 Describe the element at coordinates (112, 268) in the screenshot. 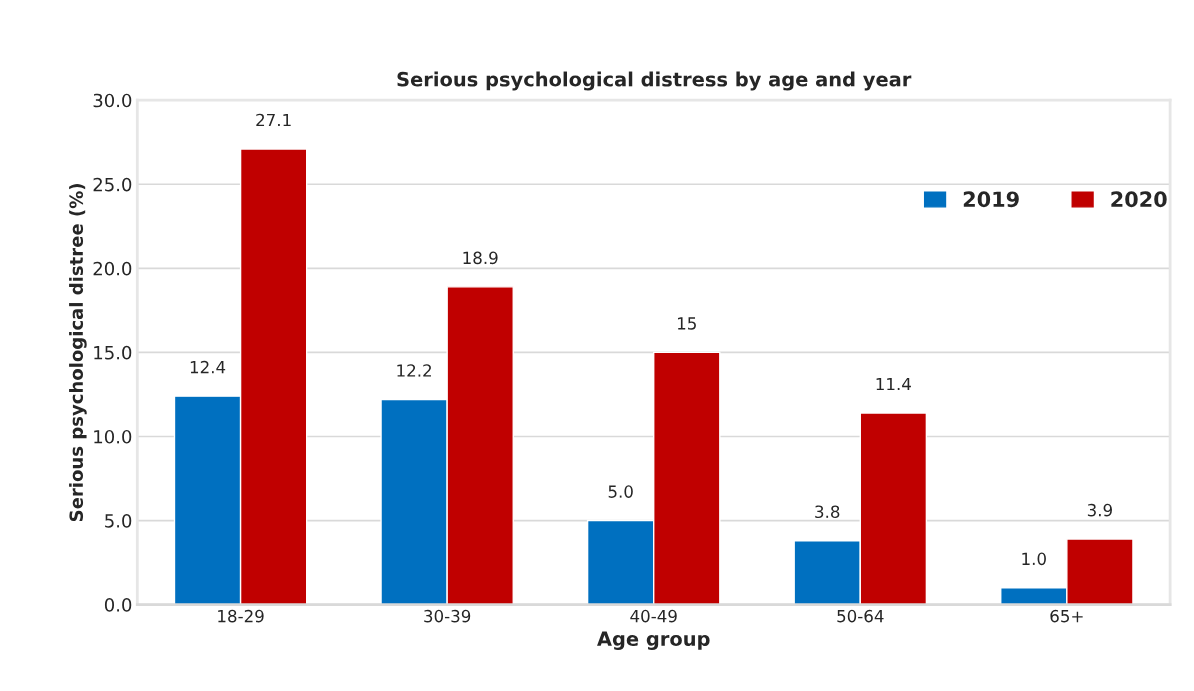

I see `y-tick-label: 20.0` at that location.